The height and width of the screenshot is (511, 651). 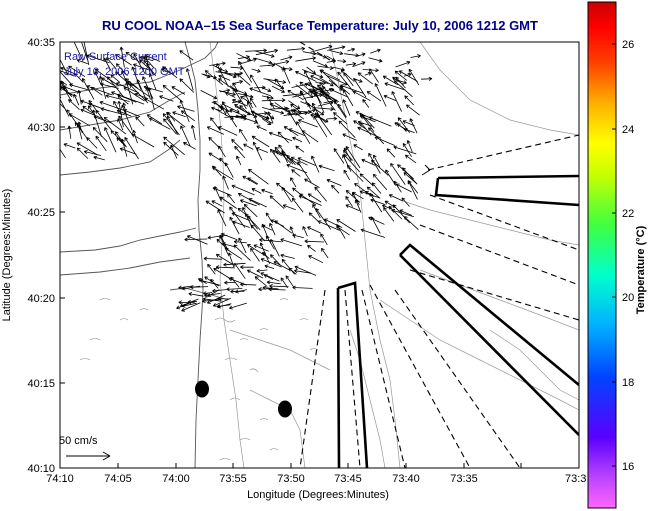 I want to click on y-axis-label: Latitude (Degrees:Minutes), so click(x=7, y=255).